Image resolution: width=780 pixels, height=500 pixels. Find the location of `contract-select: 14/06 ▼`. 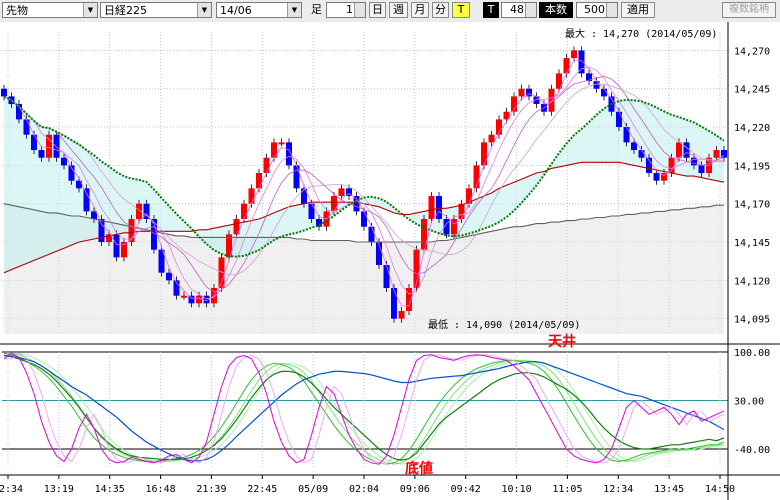

contract-select: 14/06 ▼ is located at coordinates (259, 10).